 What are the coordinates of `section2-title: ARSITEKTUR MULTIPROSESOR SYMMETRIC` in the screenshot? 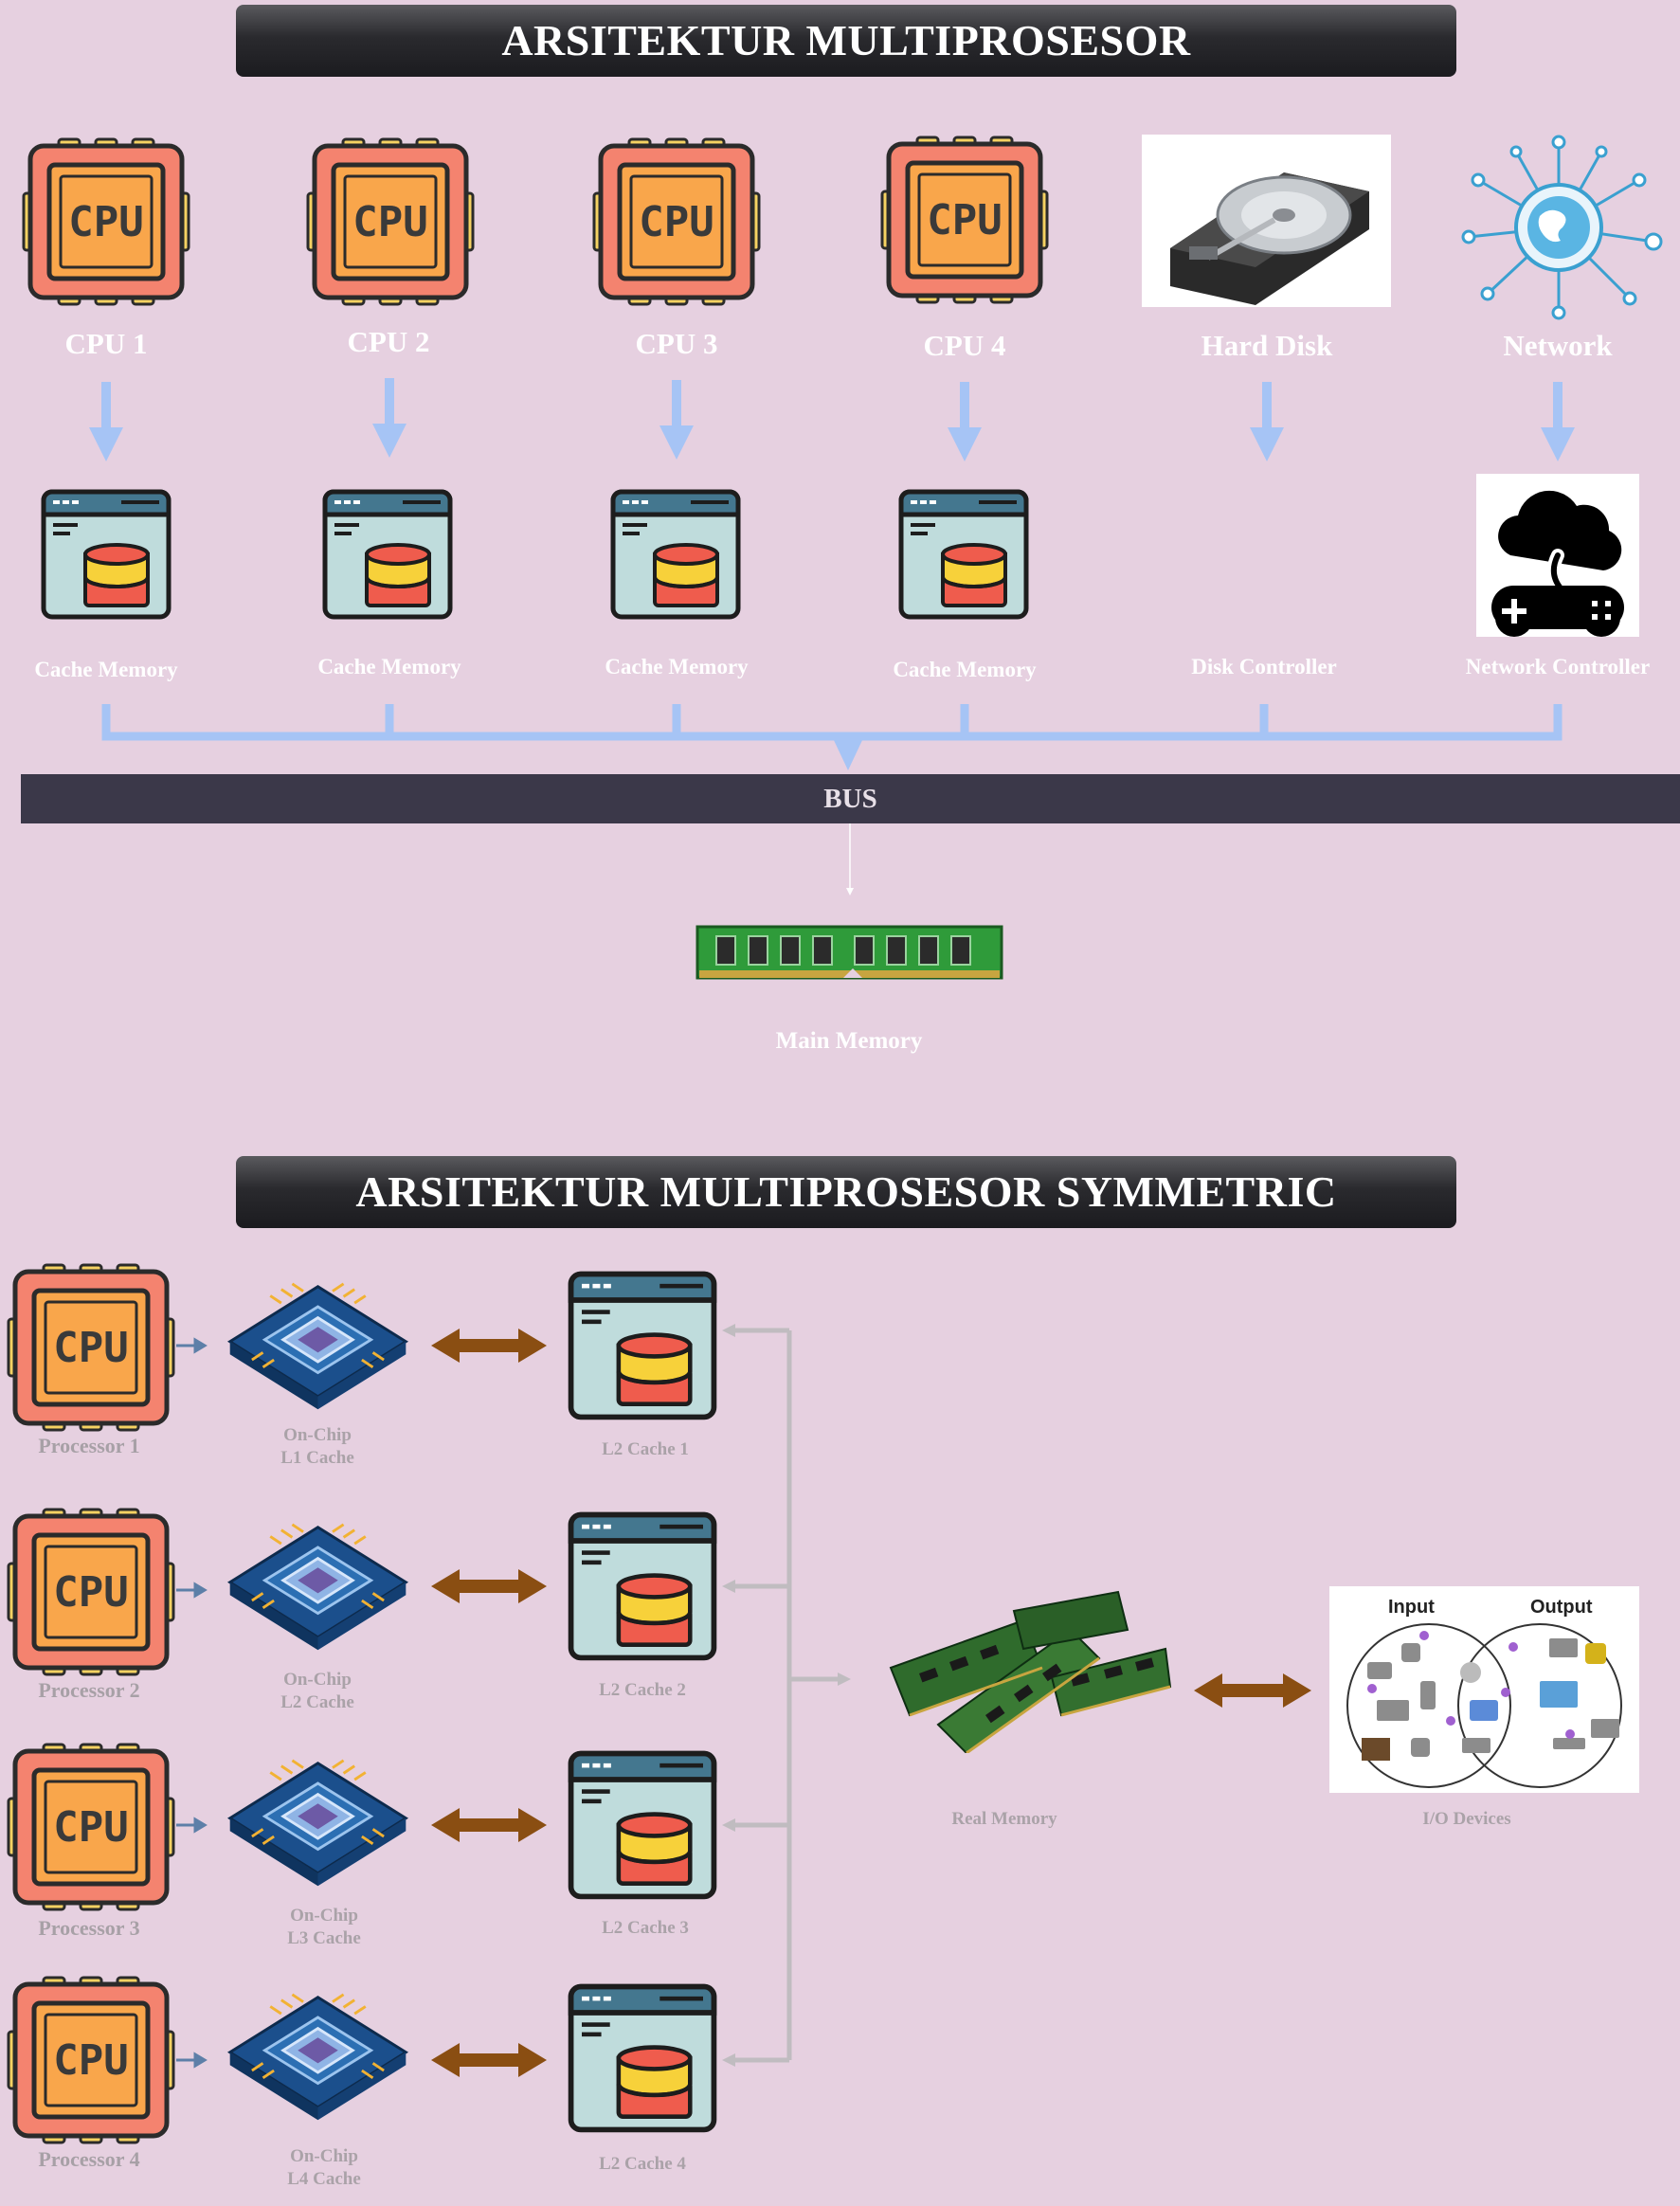 It's located at (846, 1191).